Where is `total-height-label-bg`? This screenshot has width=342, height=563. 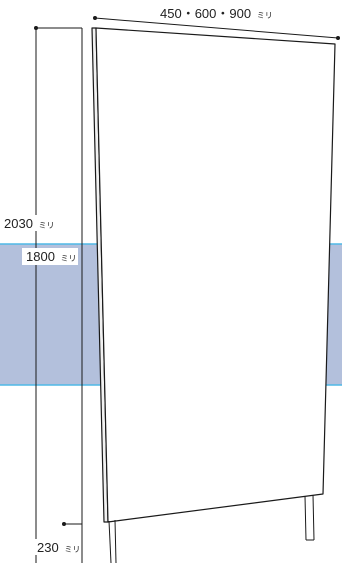
total-height-label-bg is located at coordinates (28, 223).